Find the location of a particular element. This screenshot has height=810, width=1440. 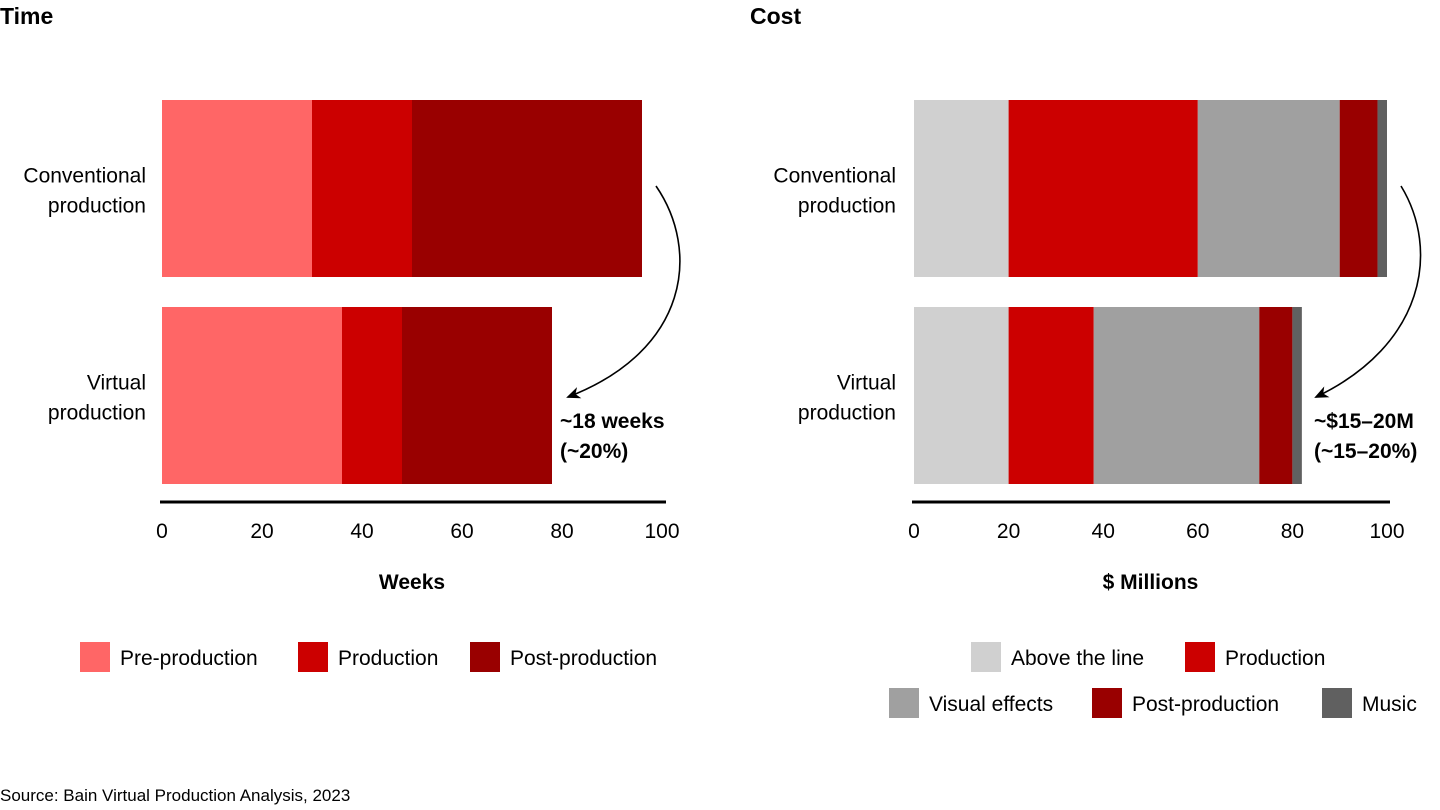

legend-label: Above the line is located at coordinates (1077, 658).